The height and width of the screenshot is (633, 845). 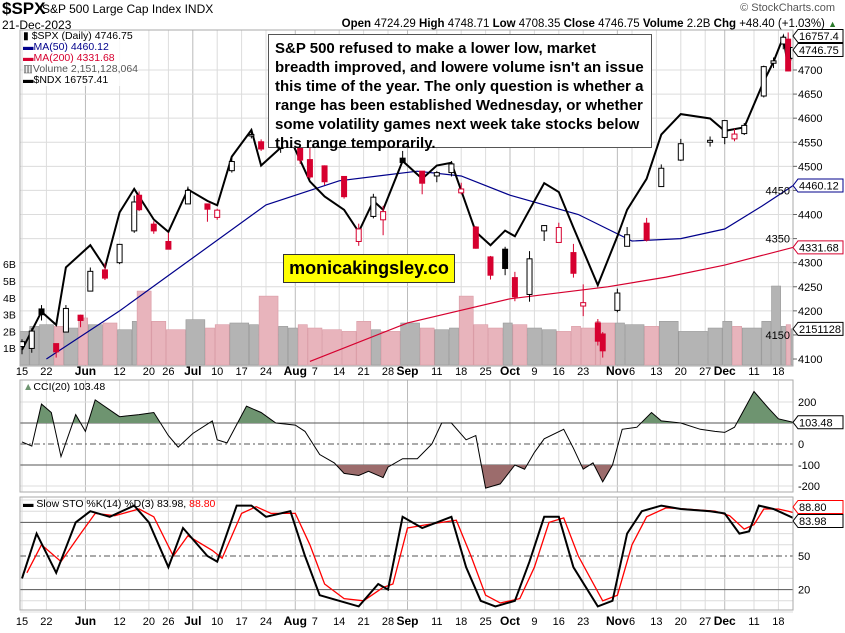 What do you see at coordinates (810, 143) in the screenshot?
I see `price-tick-label: 4550` at bounding box center [810, 143].